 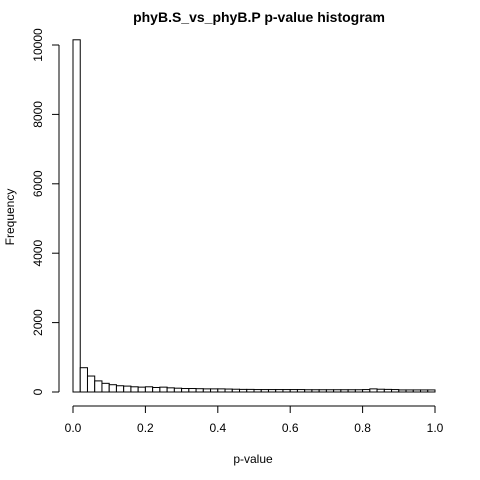 I want to click on x-tick-label: 0.4, so click(x=217, y=428).